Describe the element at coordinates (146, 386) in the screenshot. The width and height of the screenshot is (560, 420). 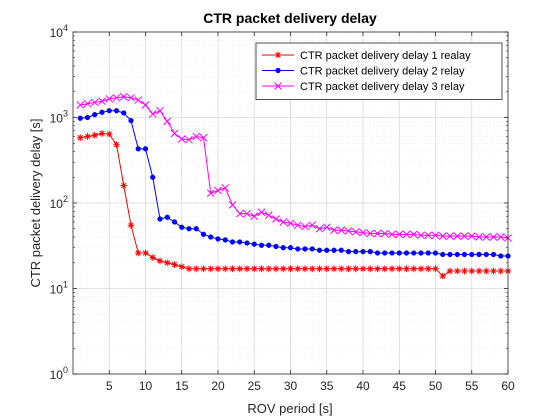
I see `x-tick-label: 10` at that location.